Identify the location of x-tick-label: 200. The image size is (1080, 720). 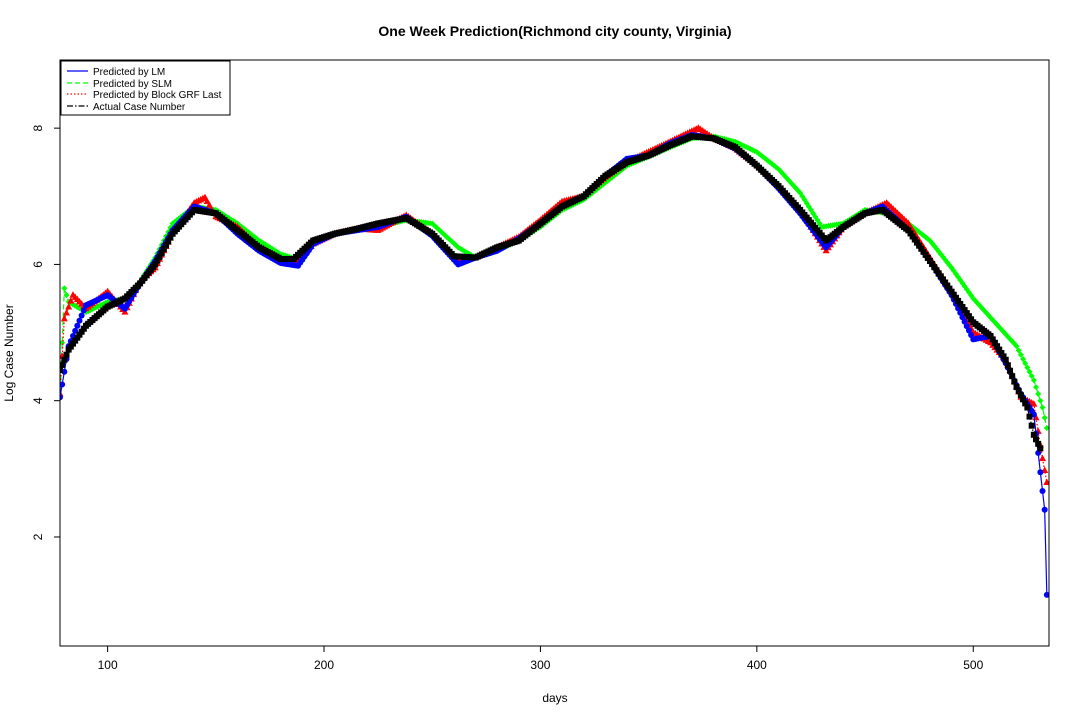
(324, 665).